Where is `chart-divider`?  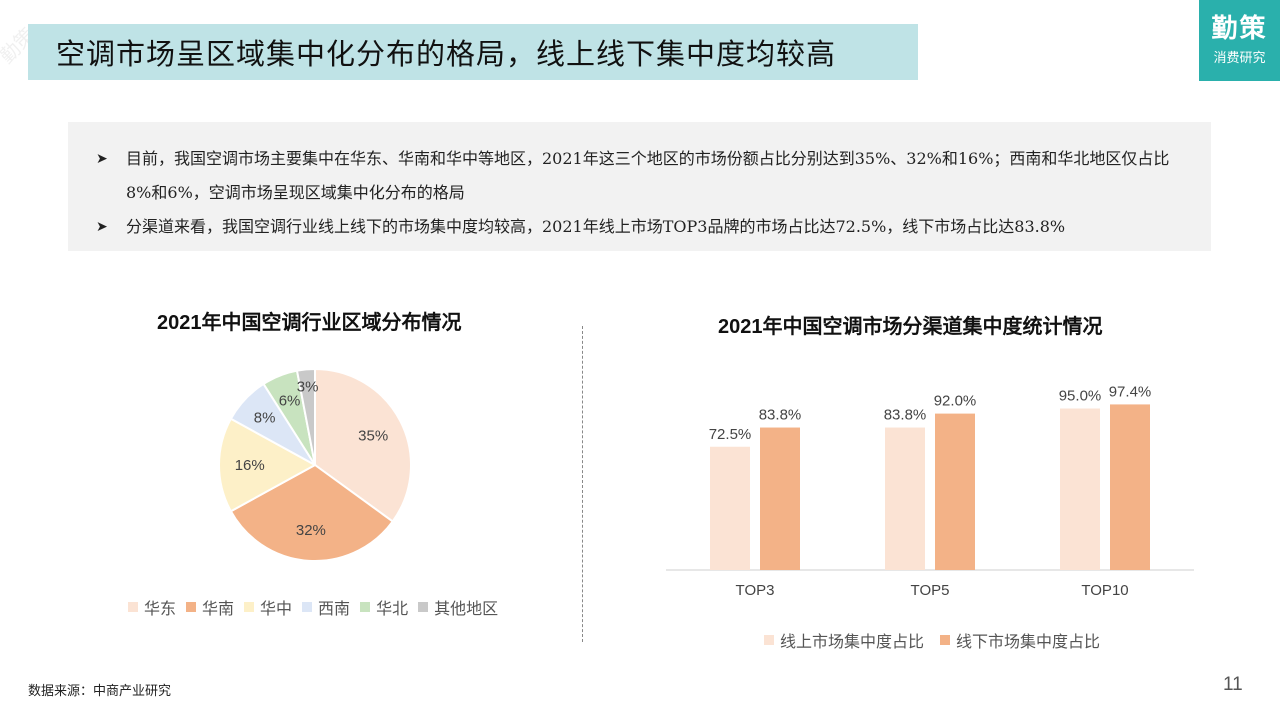
chart-divider is located at coordinates (582, 484).